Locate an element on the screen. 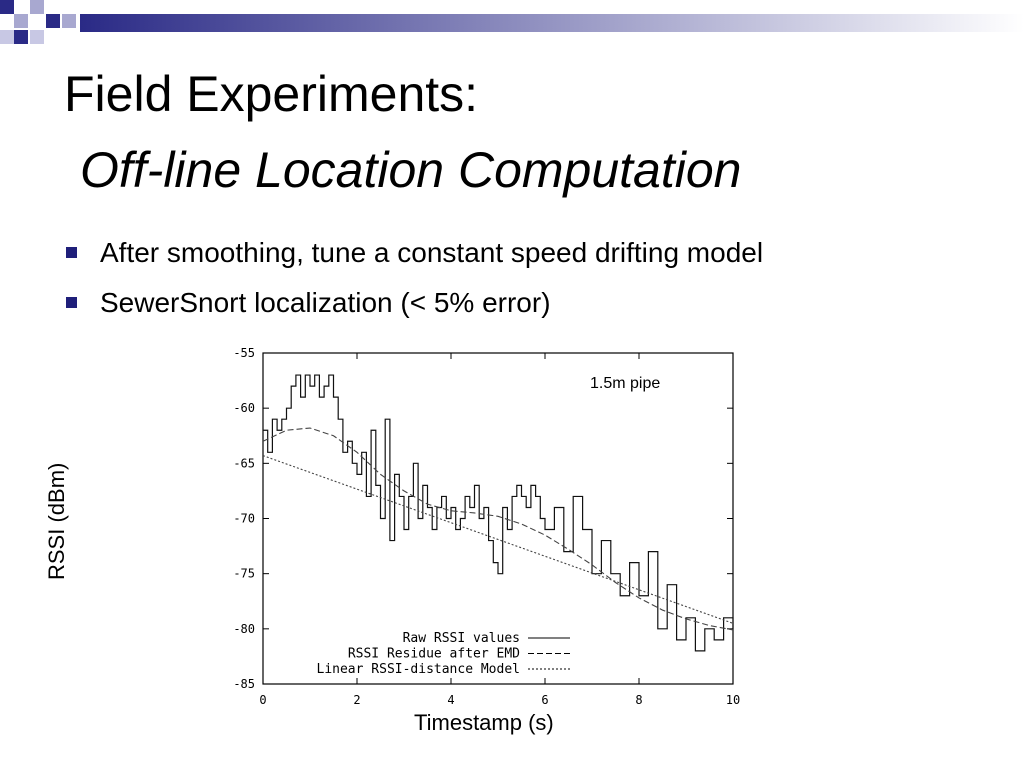 This screenshot has width=1024, height=768. y-tick-label: -85 is located at coordinates (244, 684).